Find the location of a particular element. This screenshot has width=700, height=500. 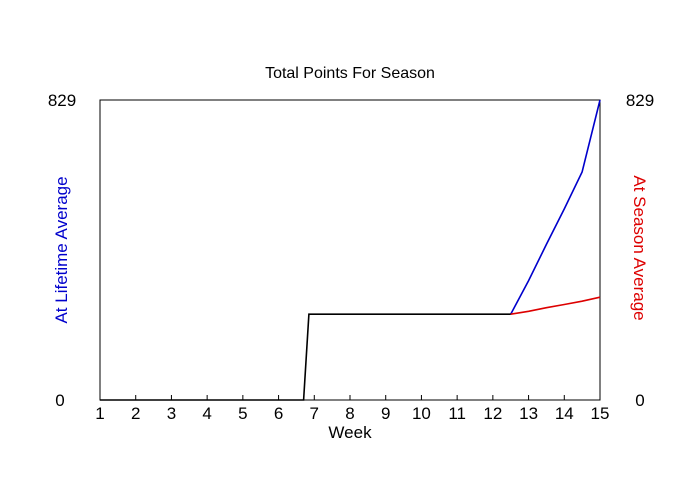

y-tick-right-bottom: 0 is located at coordinates (639, 400).